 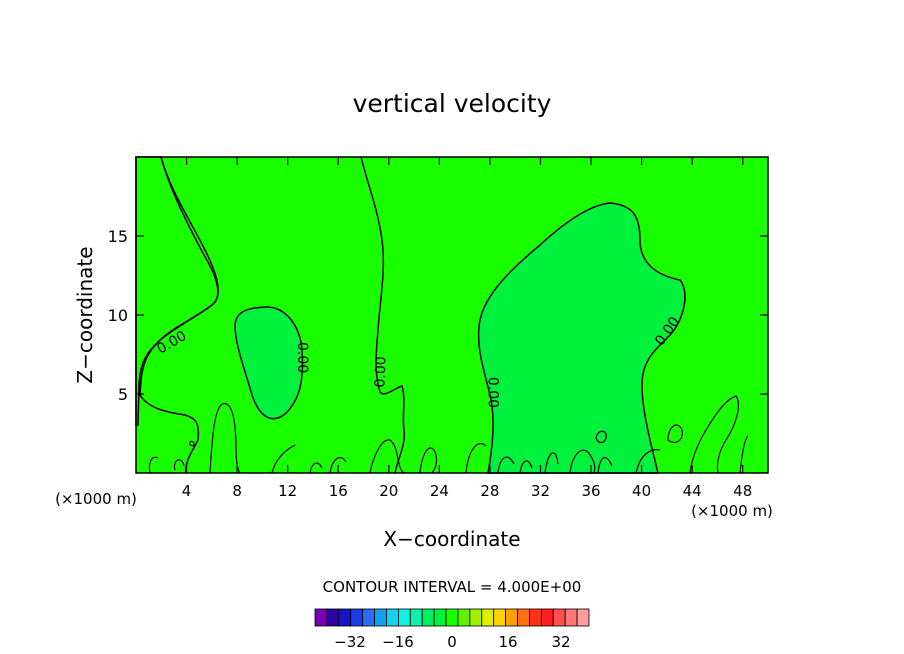 I want to click on x-tick-label: 40, so click(x=641, y=491).